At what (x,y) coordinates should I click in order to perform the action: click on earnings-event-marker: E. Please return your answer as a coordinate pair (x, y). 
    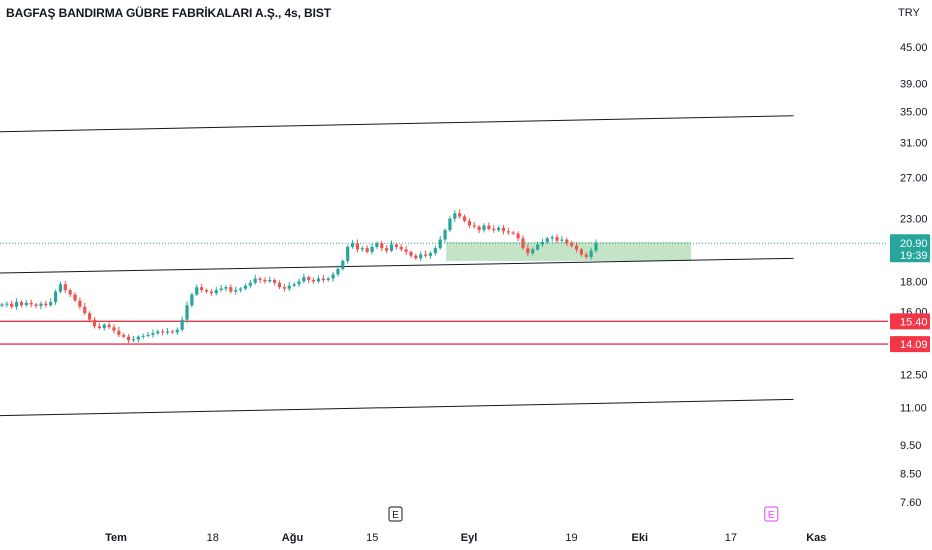
    Looking at the image, I should click on (771, 514).